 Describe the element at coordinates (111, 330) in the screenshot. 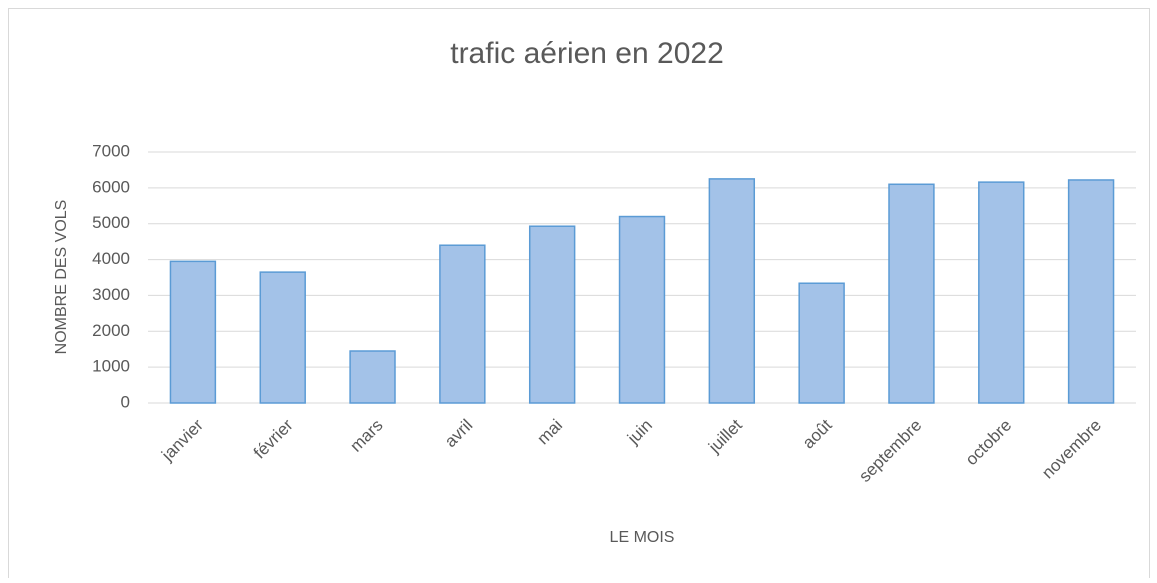

I see `y-tick-label: 2000` at that location.